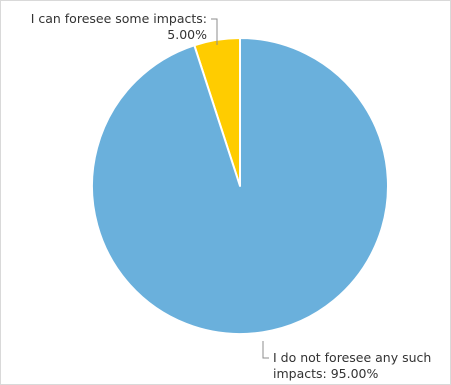 This screenshot has height=385, width=451. Describe the element at coordinates (119, 18) in the screenshot. I see `slice-label-minor-line1: I can foresee some impacts:` at that location.